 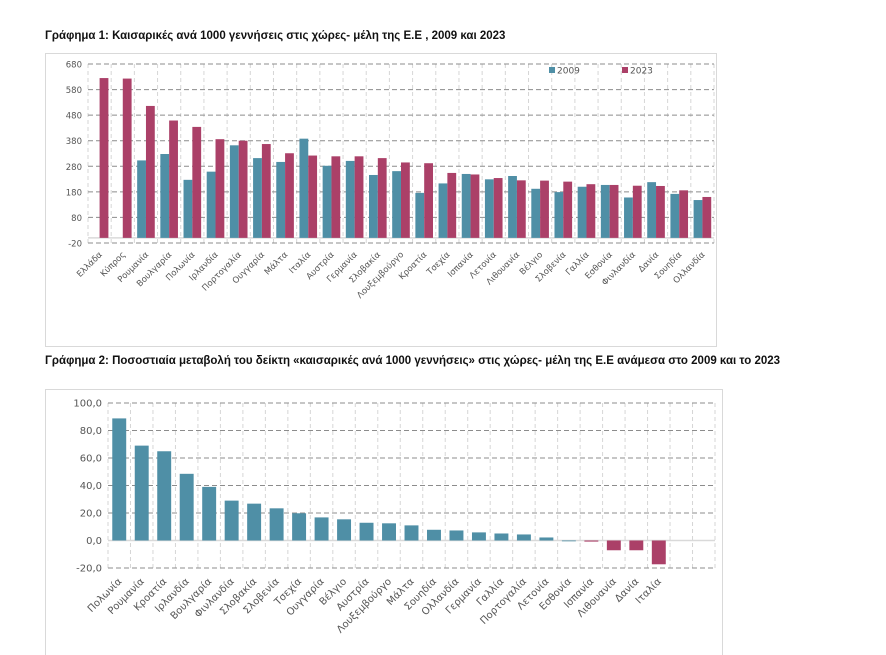 I want to click on y-tick-label: -20,0, so click(x=89, y=569).